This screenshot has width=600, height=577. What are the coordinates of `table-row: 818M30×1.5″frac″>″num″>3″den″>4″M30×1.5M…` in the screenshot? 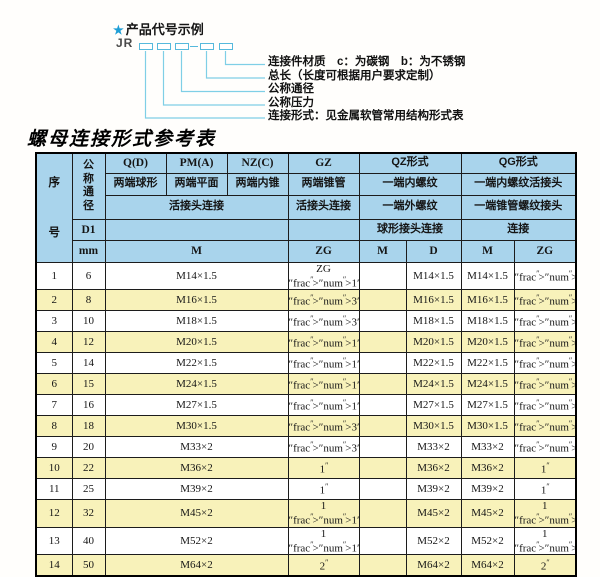 It's located at (306, 426).